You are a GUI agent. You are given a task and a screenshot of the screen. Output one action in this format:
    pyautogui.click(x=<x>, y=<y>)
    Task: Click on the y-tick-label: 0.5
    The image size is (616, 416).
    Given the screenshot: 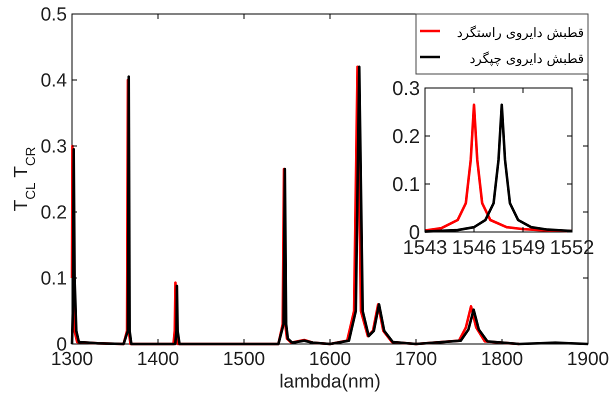 What is the action you would take?
    pyautogui.click(x=53, y=15)
    